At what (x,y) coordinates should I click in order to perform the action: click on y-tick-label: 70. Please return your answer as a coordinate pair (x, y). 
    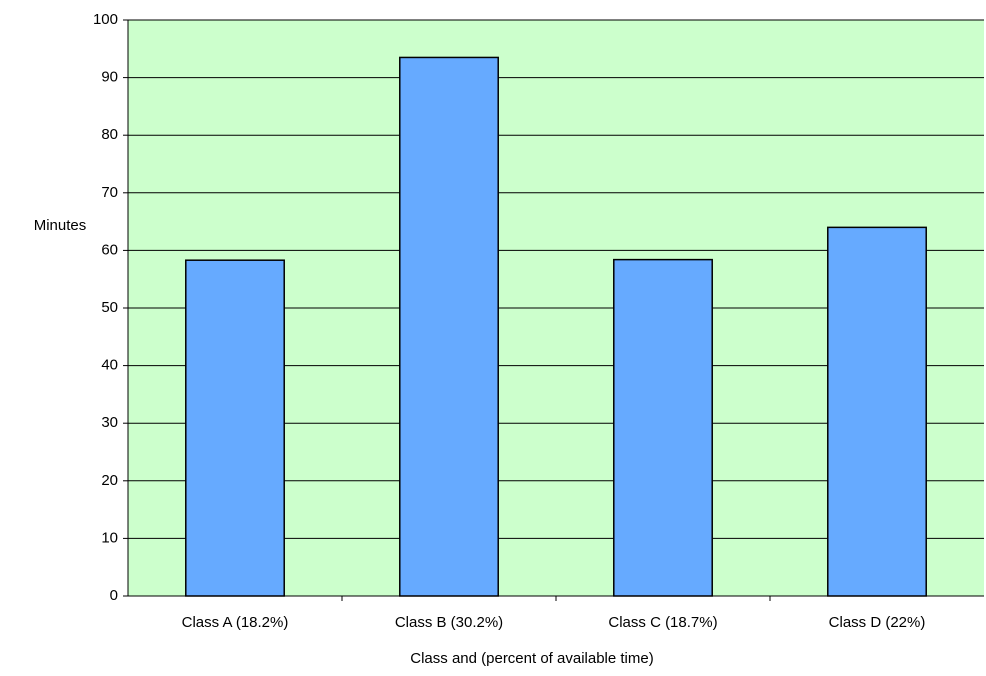
    Looking at the image, I should click on (109, 192).